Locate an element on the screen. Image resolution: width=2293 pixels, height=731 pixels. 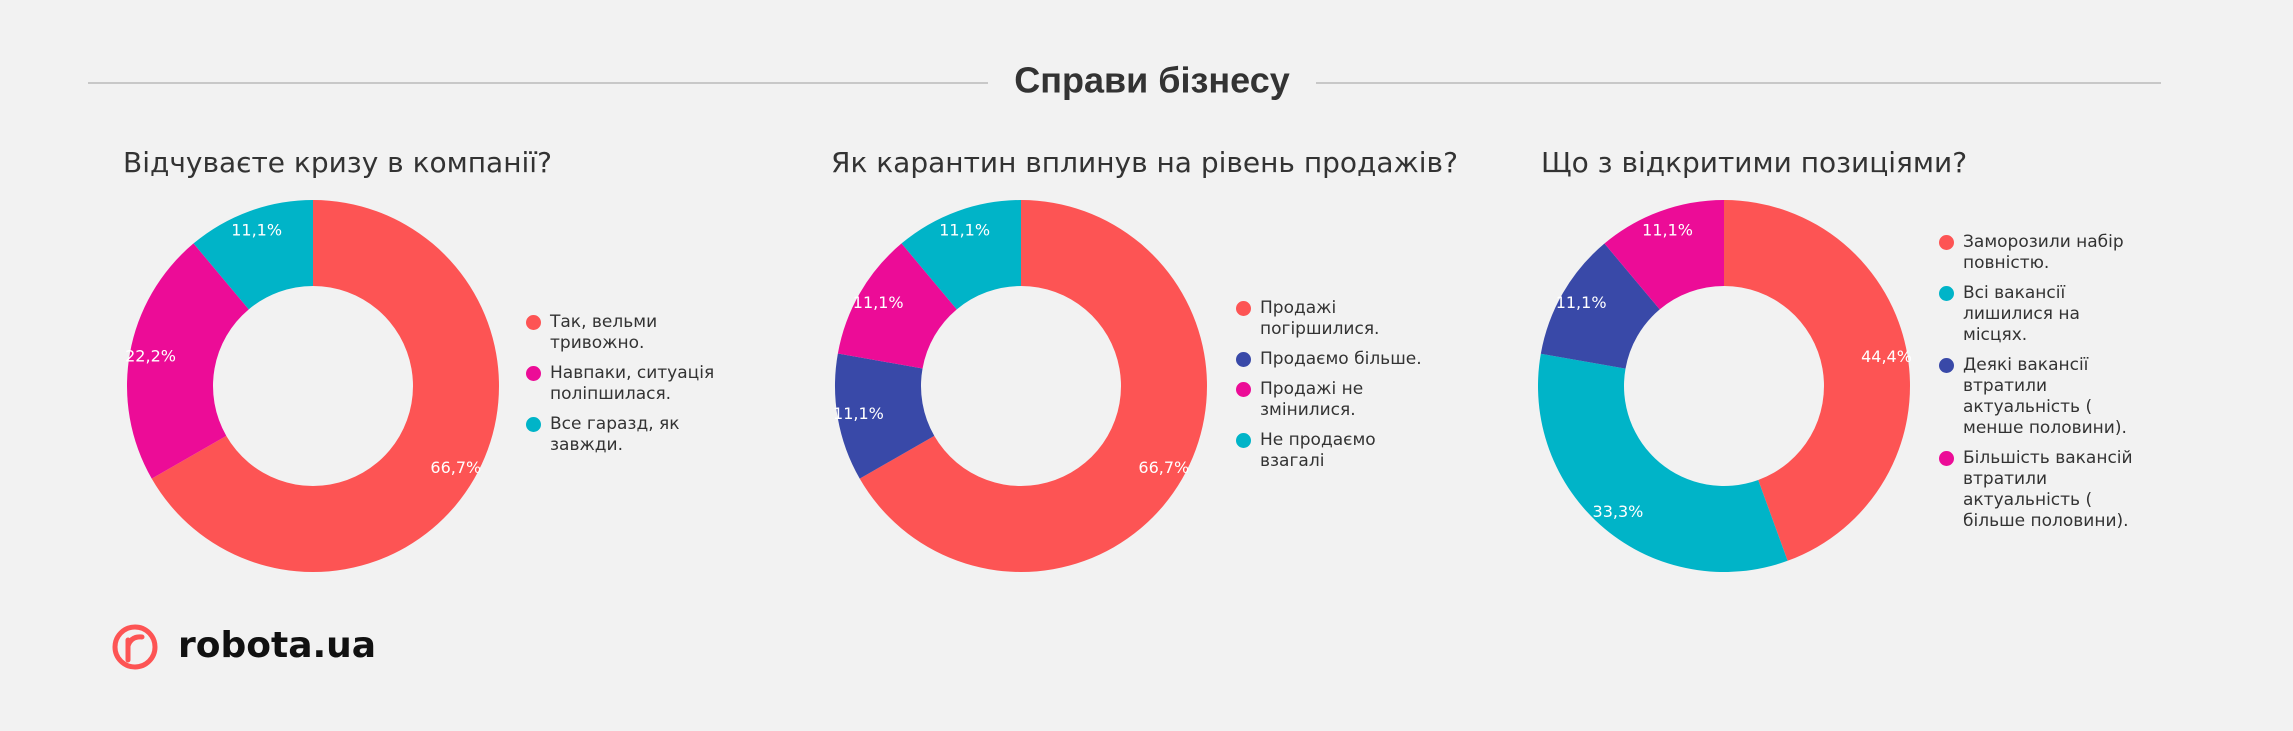
legend-label: Продажі погіршилися. is located at coordinates (1320, 318).